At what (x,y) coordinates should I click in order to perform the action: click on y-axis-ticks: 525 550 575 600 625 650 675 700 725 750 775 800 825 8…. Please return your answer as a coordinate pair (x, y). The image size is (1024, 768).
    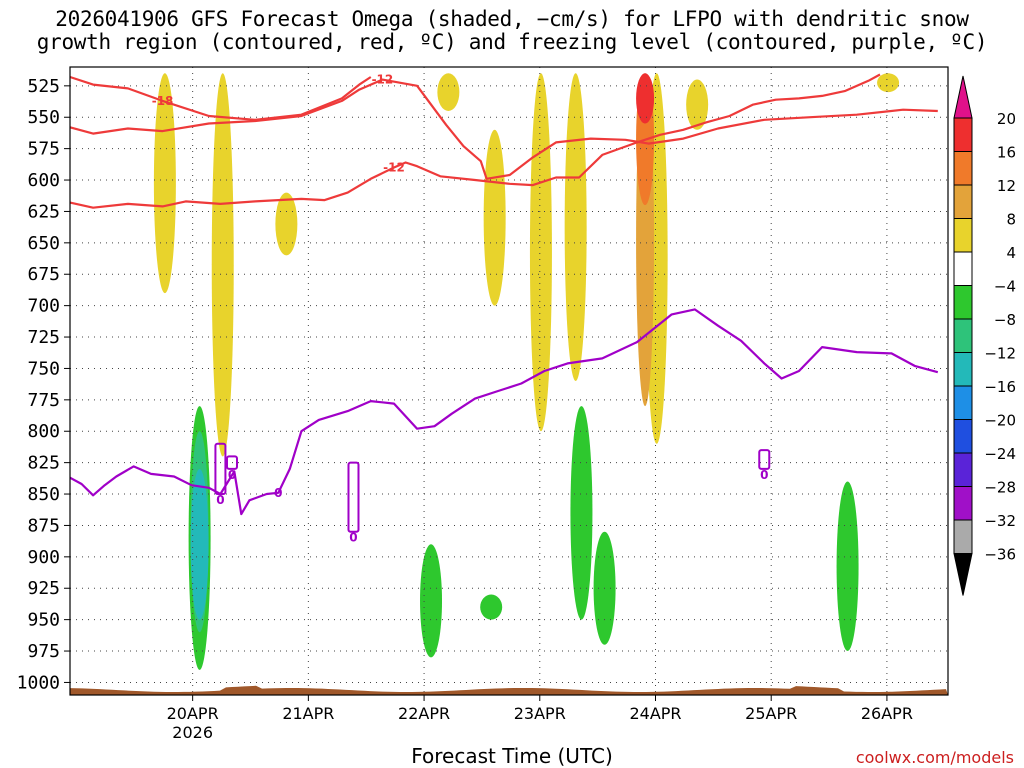
    Looking at the image, I should click on (43, 384).